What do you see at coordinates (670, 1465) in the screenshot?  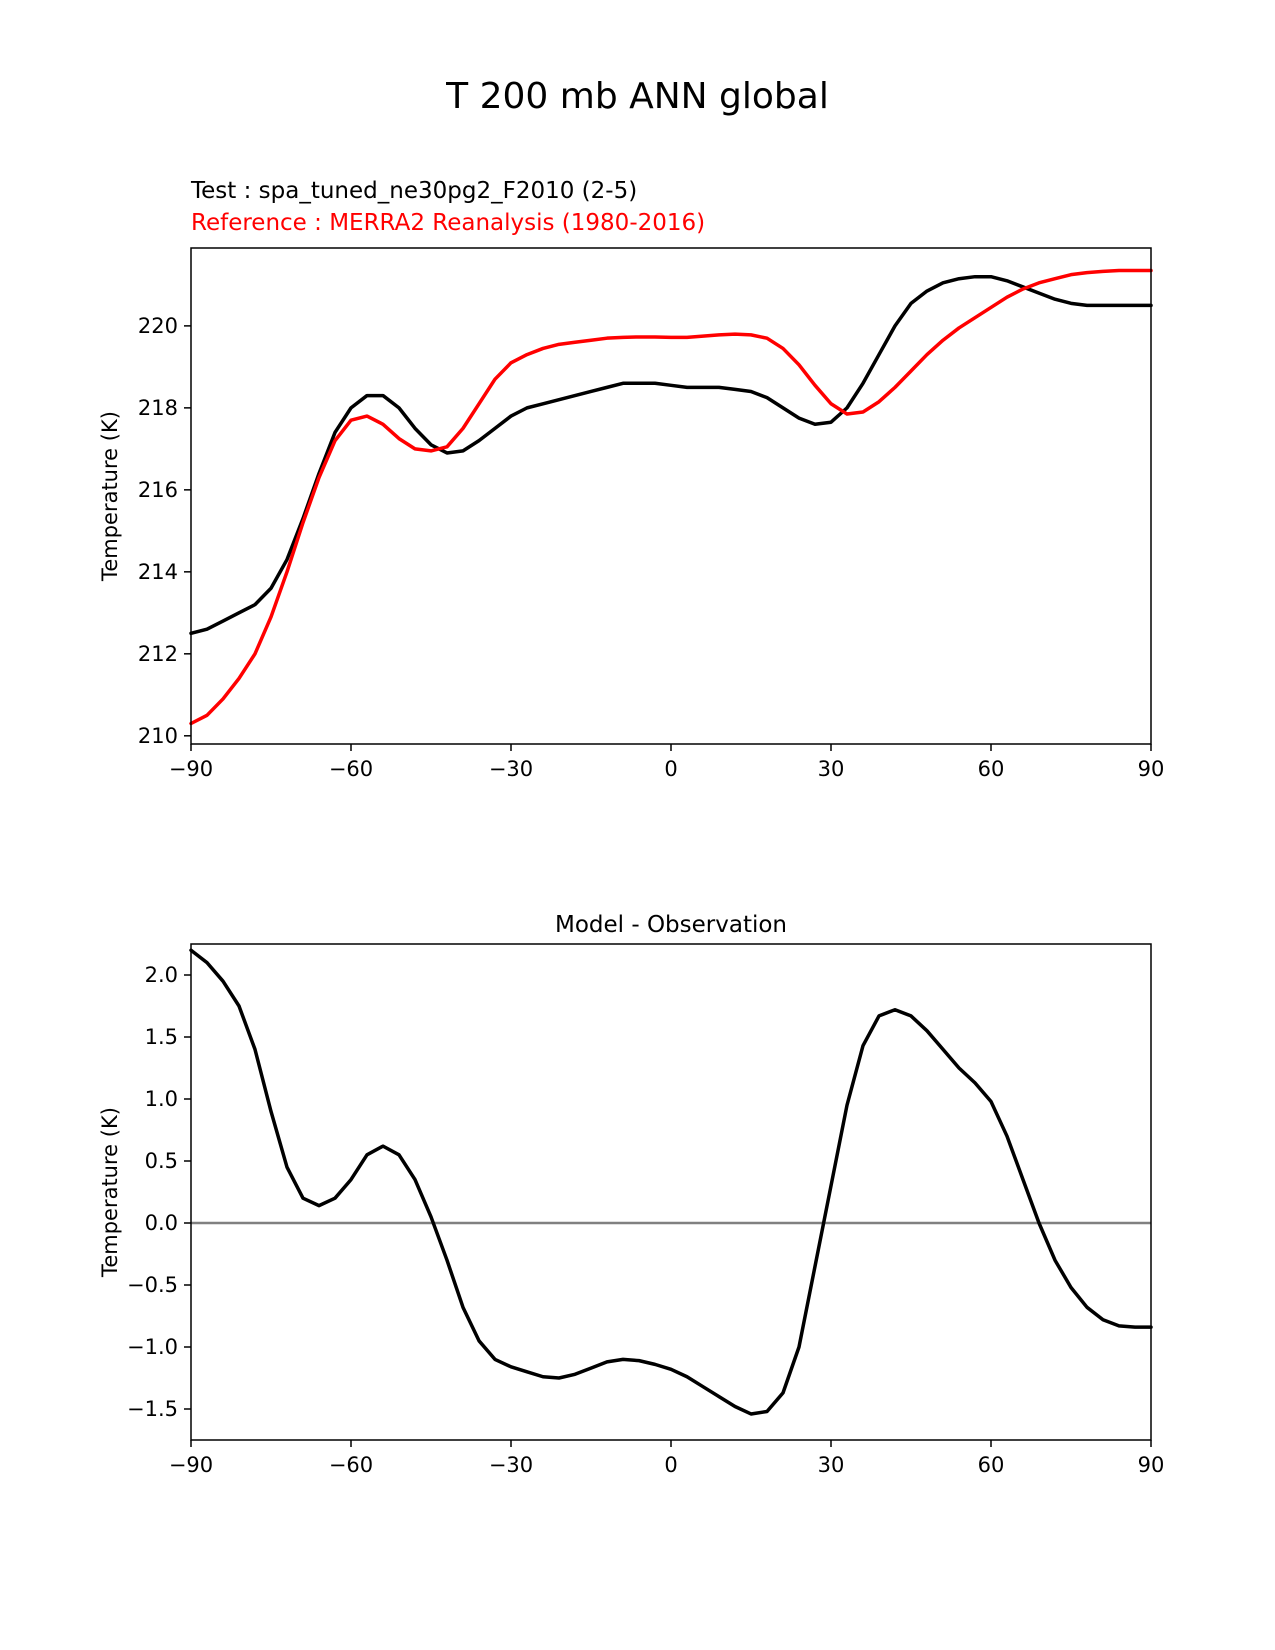 I see `bottom-x-tick-label: 0` at bounding box center [670, 1465].